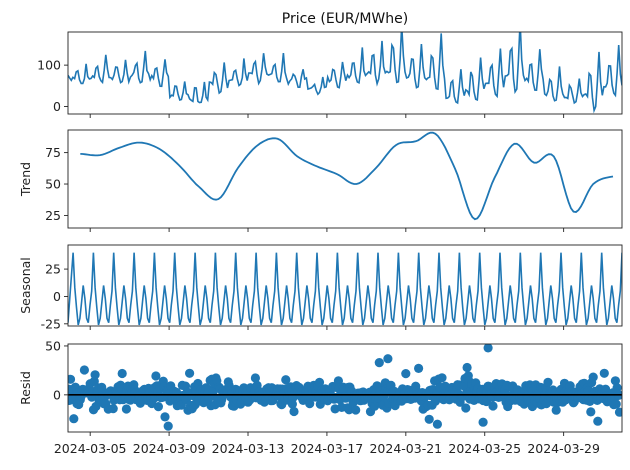  What do you see at coordinates (25, 179) in the screenshot?
I see `trend-ylabel: Trend` at bounding box center [25, 179].